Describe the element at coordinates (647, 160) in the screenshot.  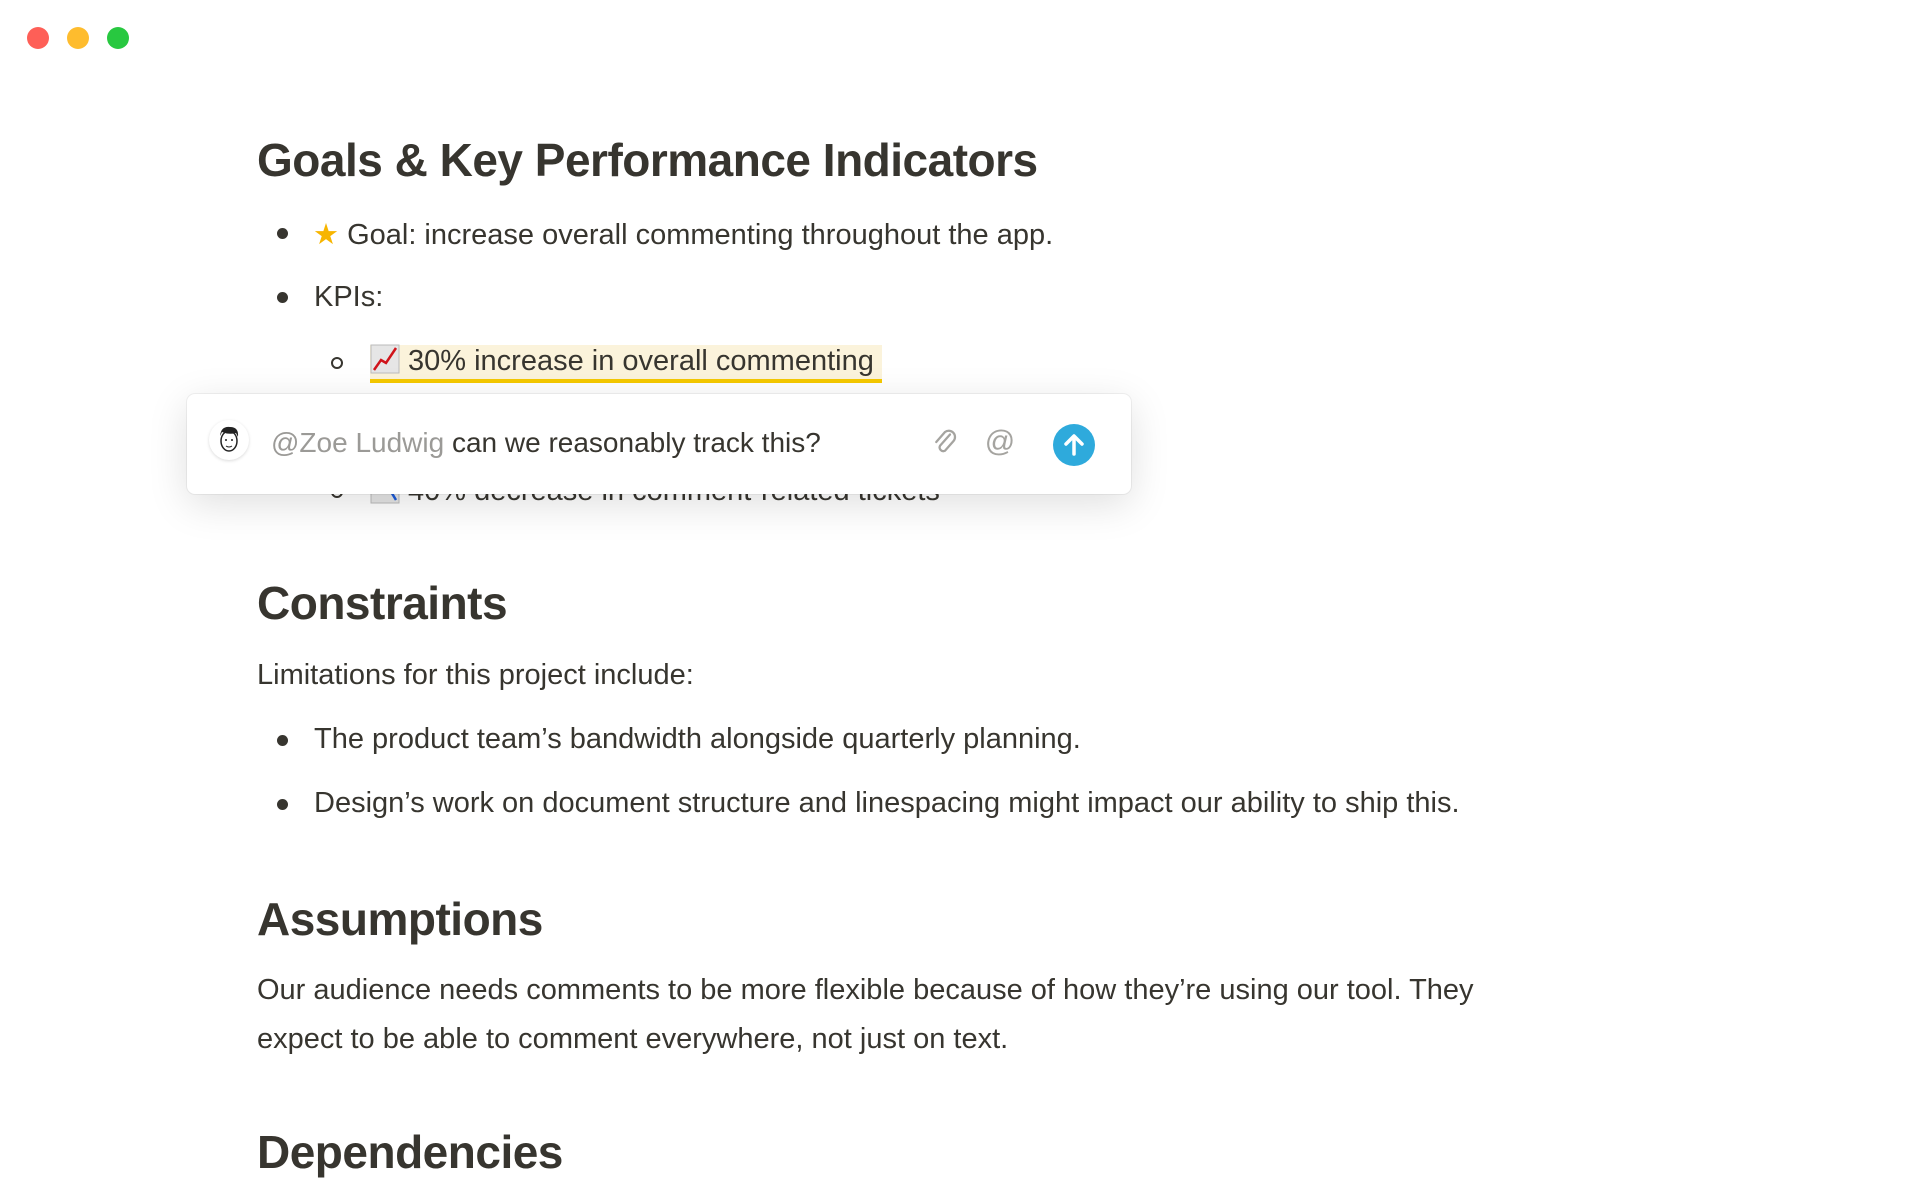
I see `heading-goals: Goals & Key Performance Indicators` at that location.